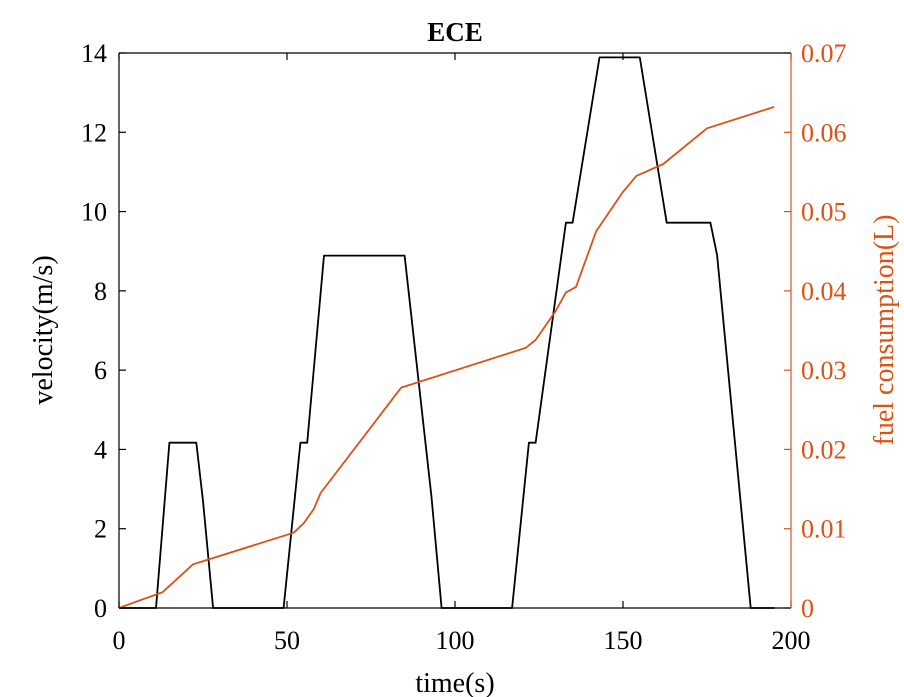 This screenshot has height=697, width=904. Describe the element at coordinates (824, 370) in the screenshot. I see `y-right-tick-label: 0.03` at that location.